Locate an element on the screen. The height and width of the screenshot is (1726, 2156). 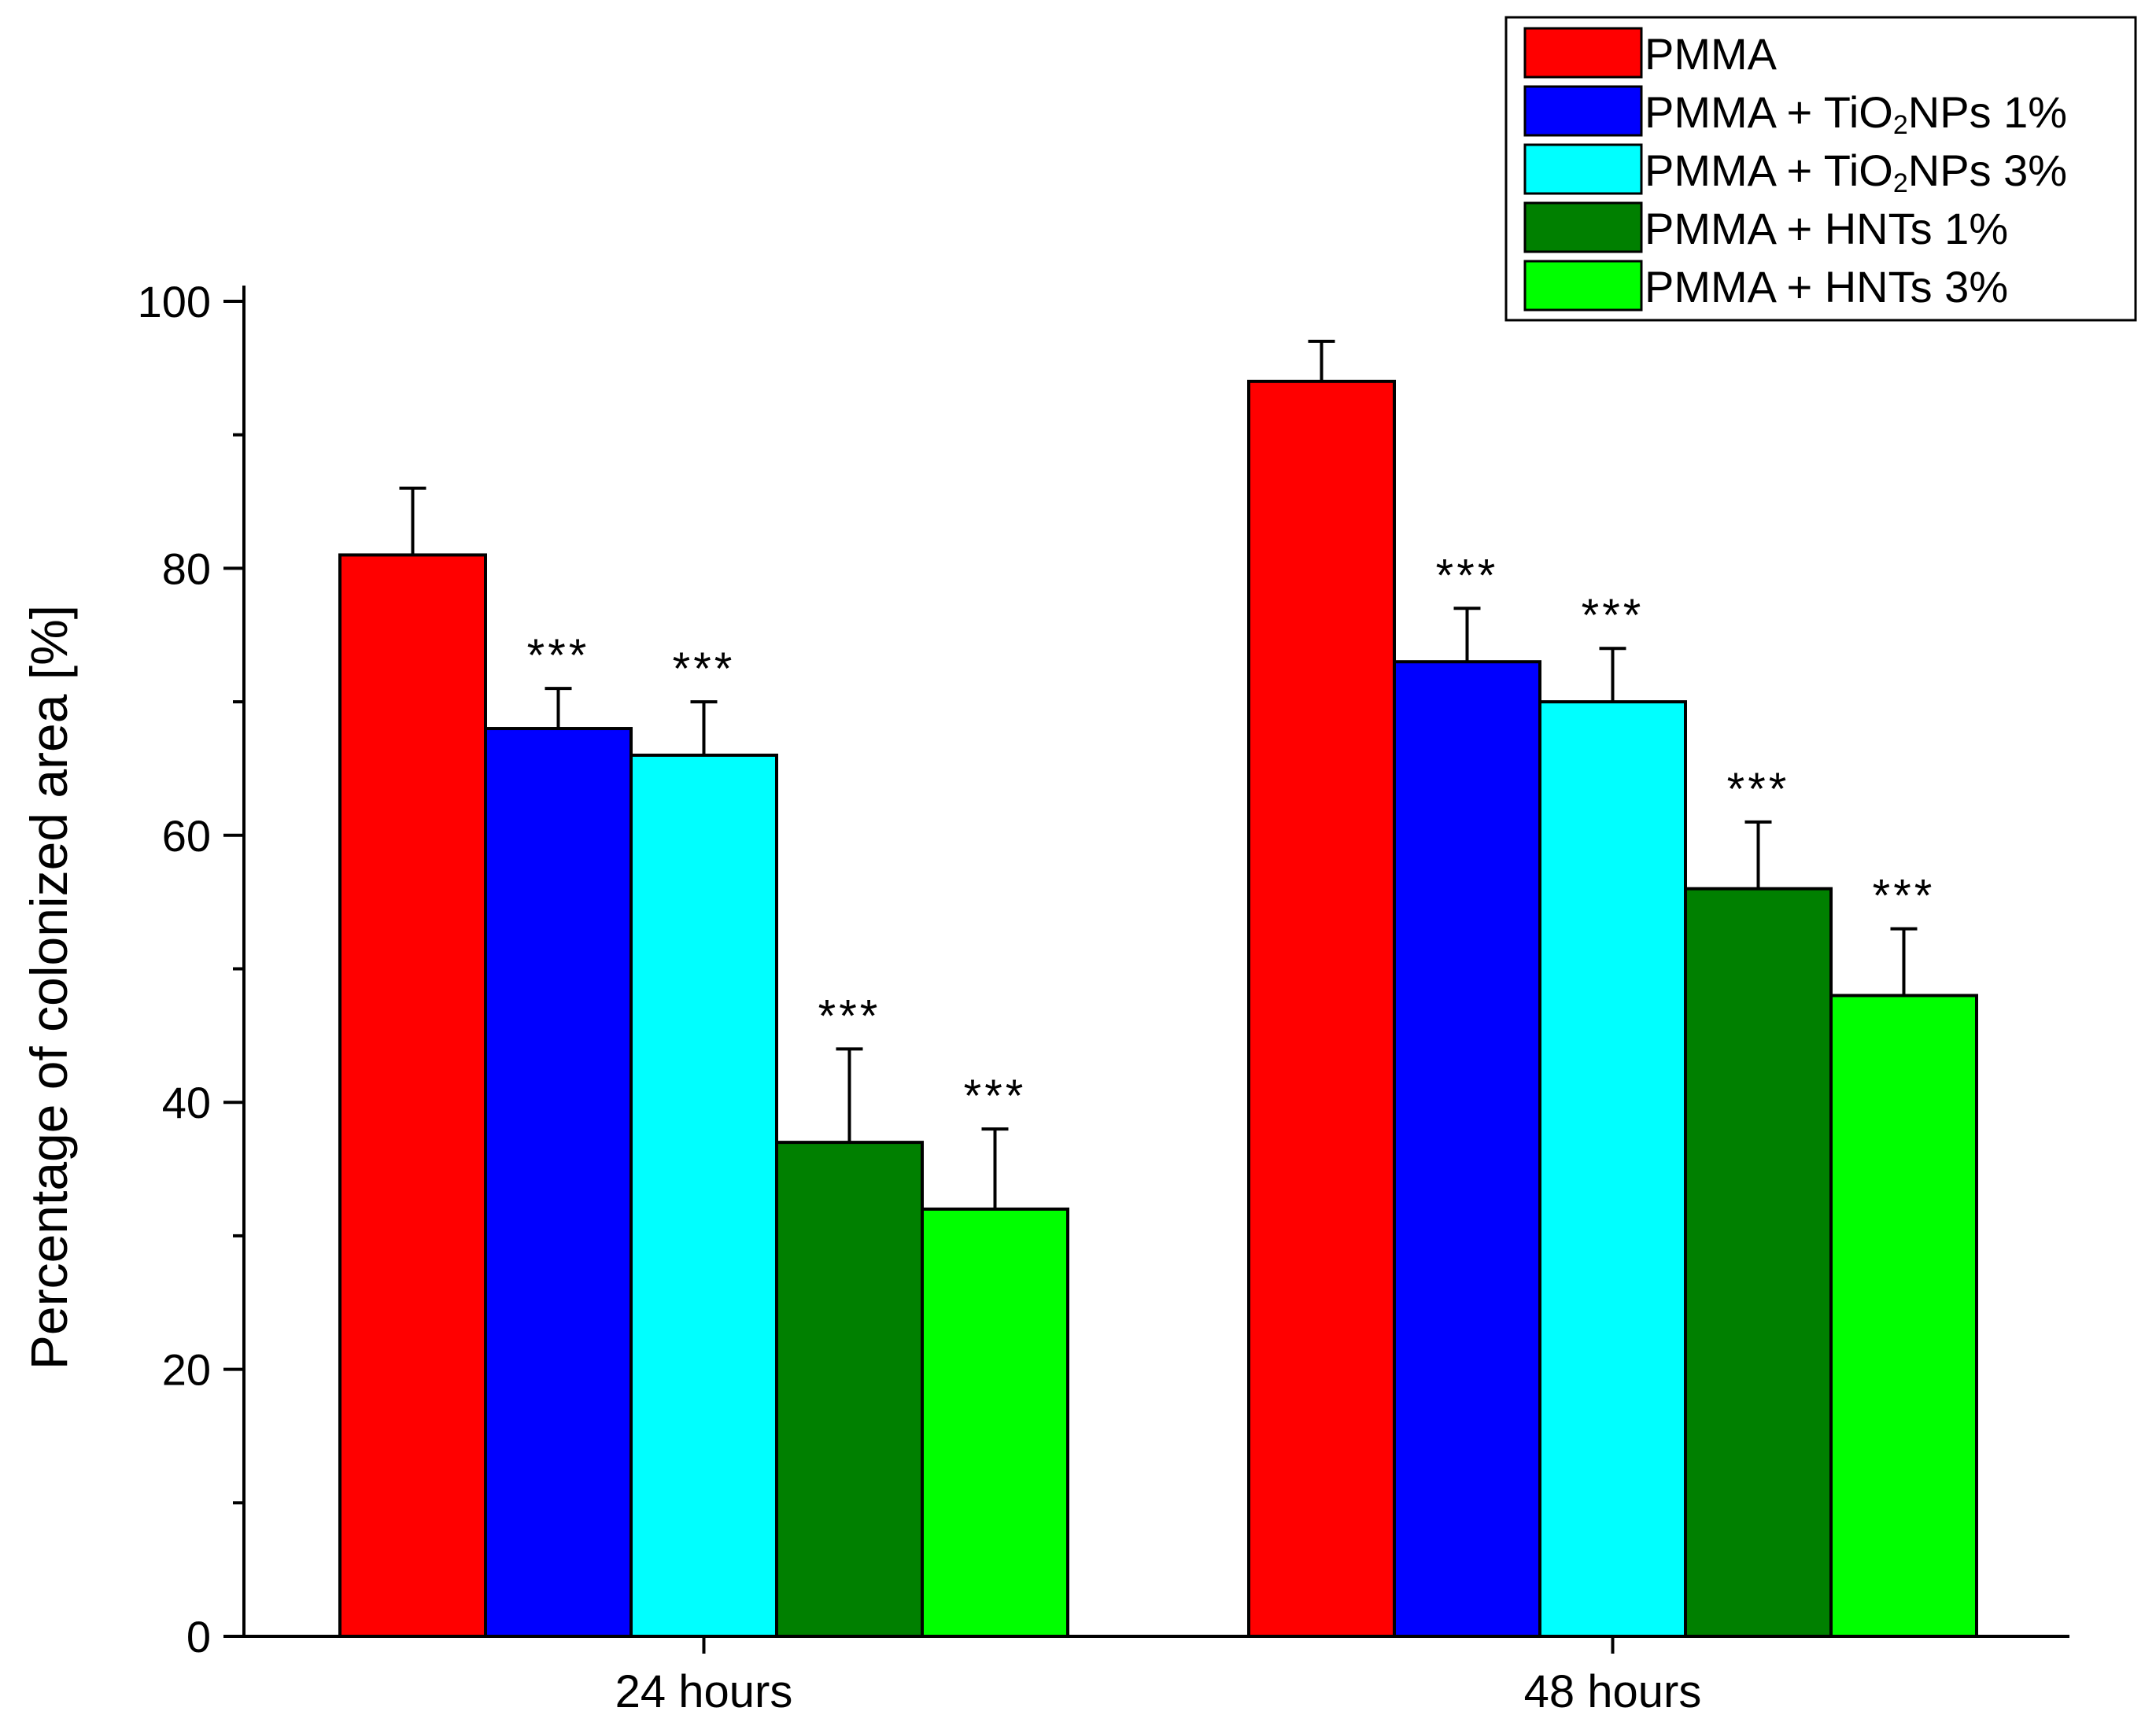
significance-label-1-4: *** is located at coordinates (849, 1016).